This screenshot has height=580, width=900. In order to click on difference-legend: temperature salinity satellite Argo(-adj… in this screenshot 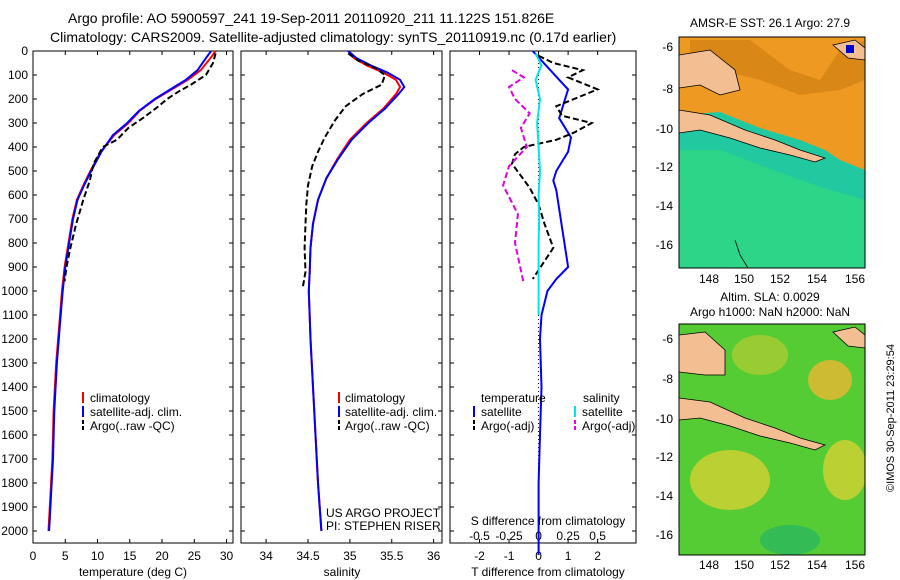, I will do `click(554, 412)`.